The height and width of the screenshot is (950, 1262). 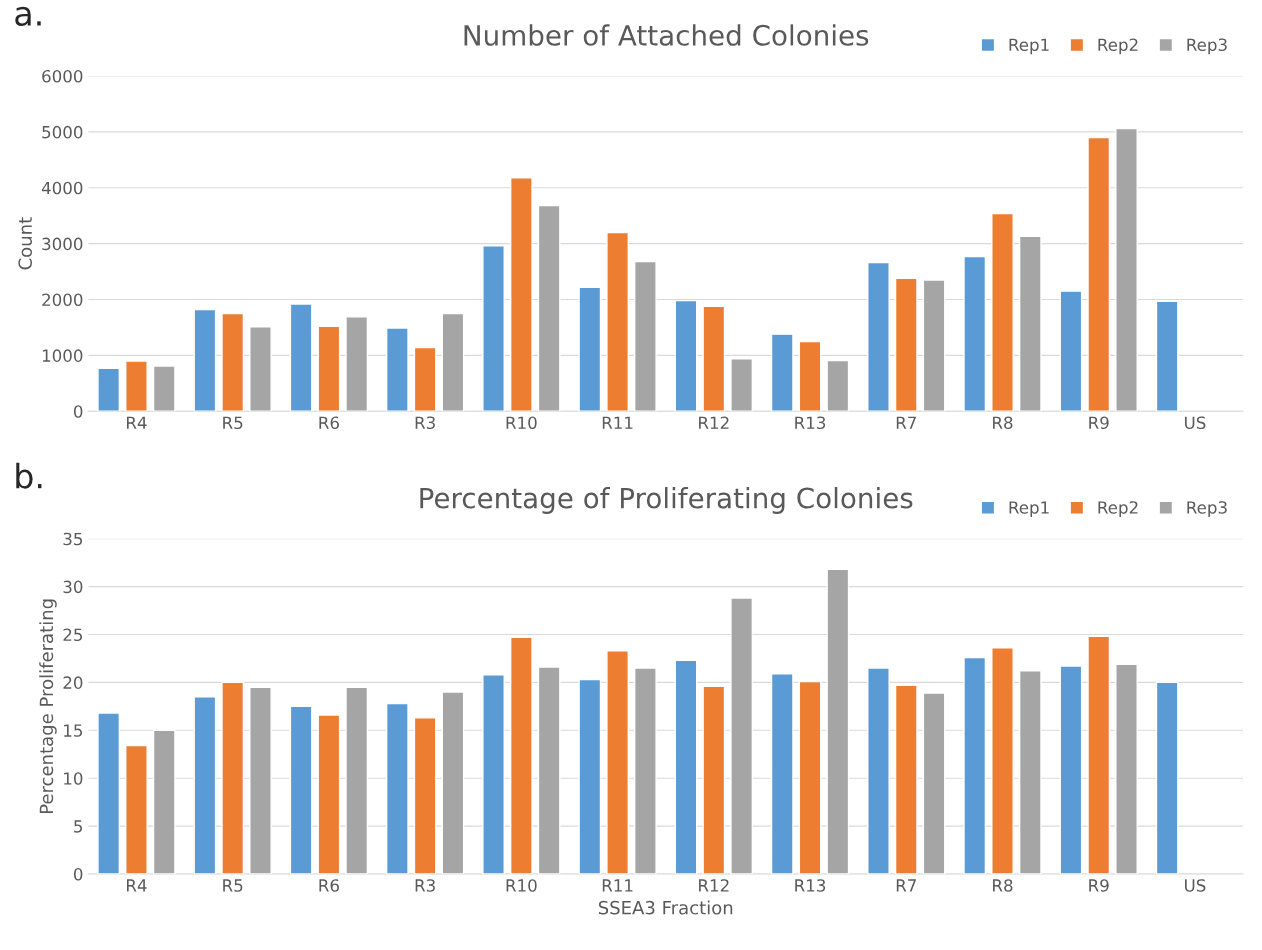 What do you see at coordinates (666, 500) in the screenshot?
I see `chart-title: Percentage of Proliferating Colonies` at bounding box center [666, 500].